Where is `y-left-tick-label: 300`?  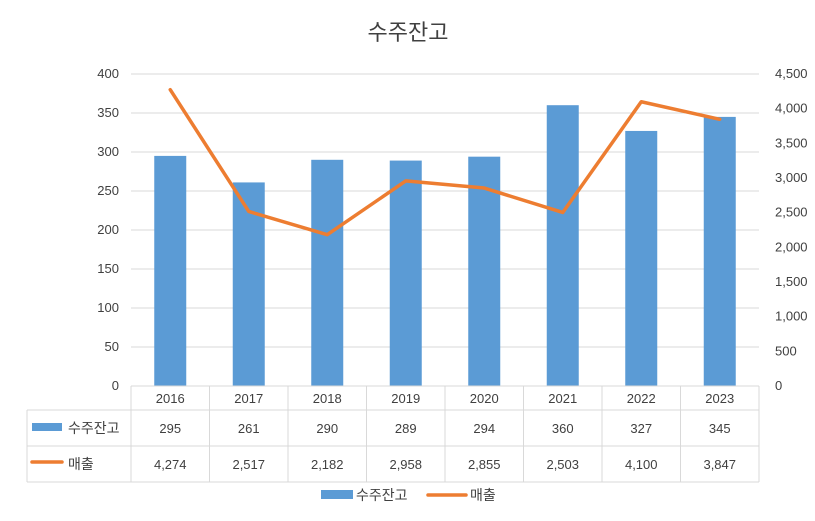
y-left-tick-label: 300 is located at coordinates (108, 151).